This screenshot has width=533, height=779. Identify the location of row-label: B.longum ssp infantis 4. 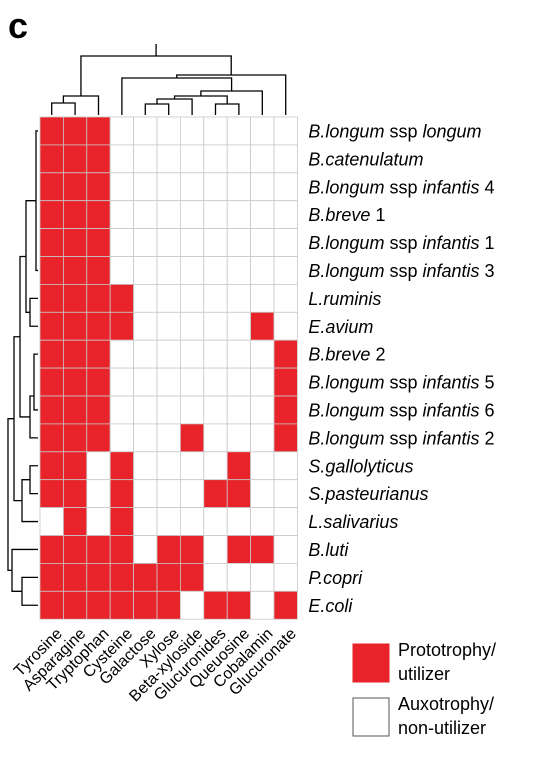
(401, 187).